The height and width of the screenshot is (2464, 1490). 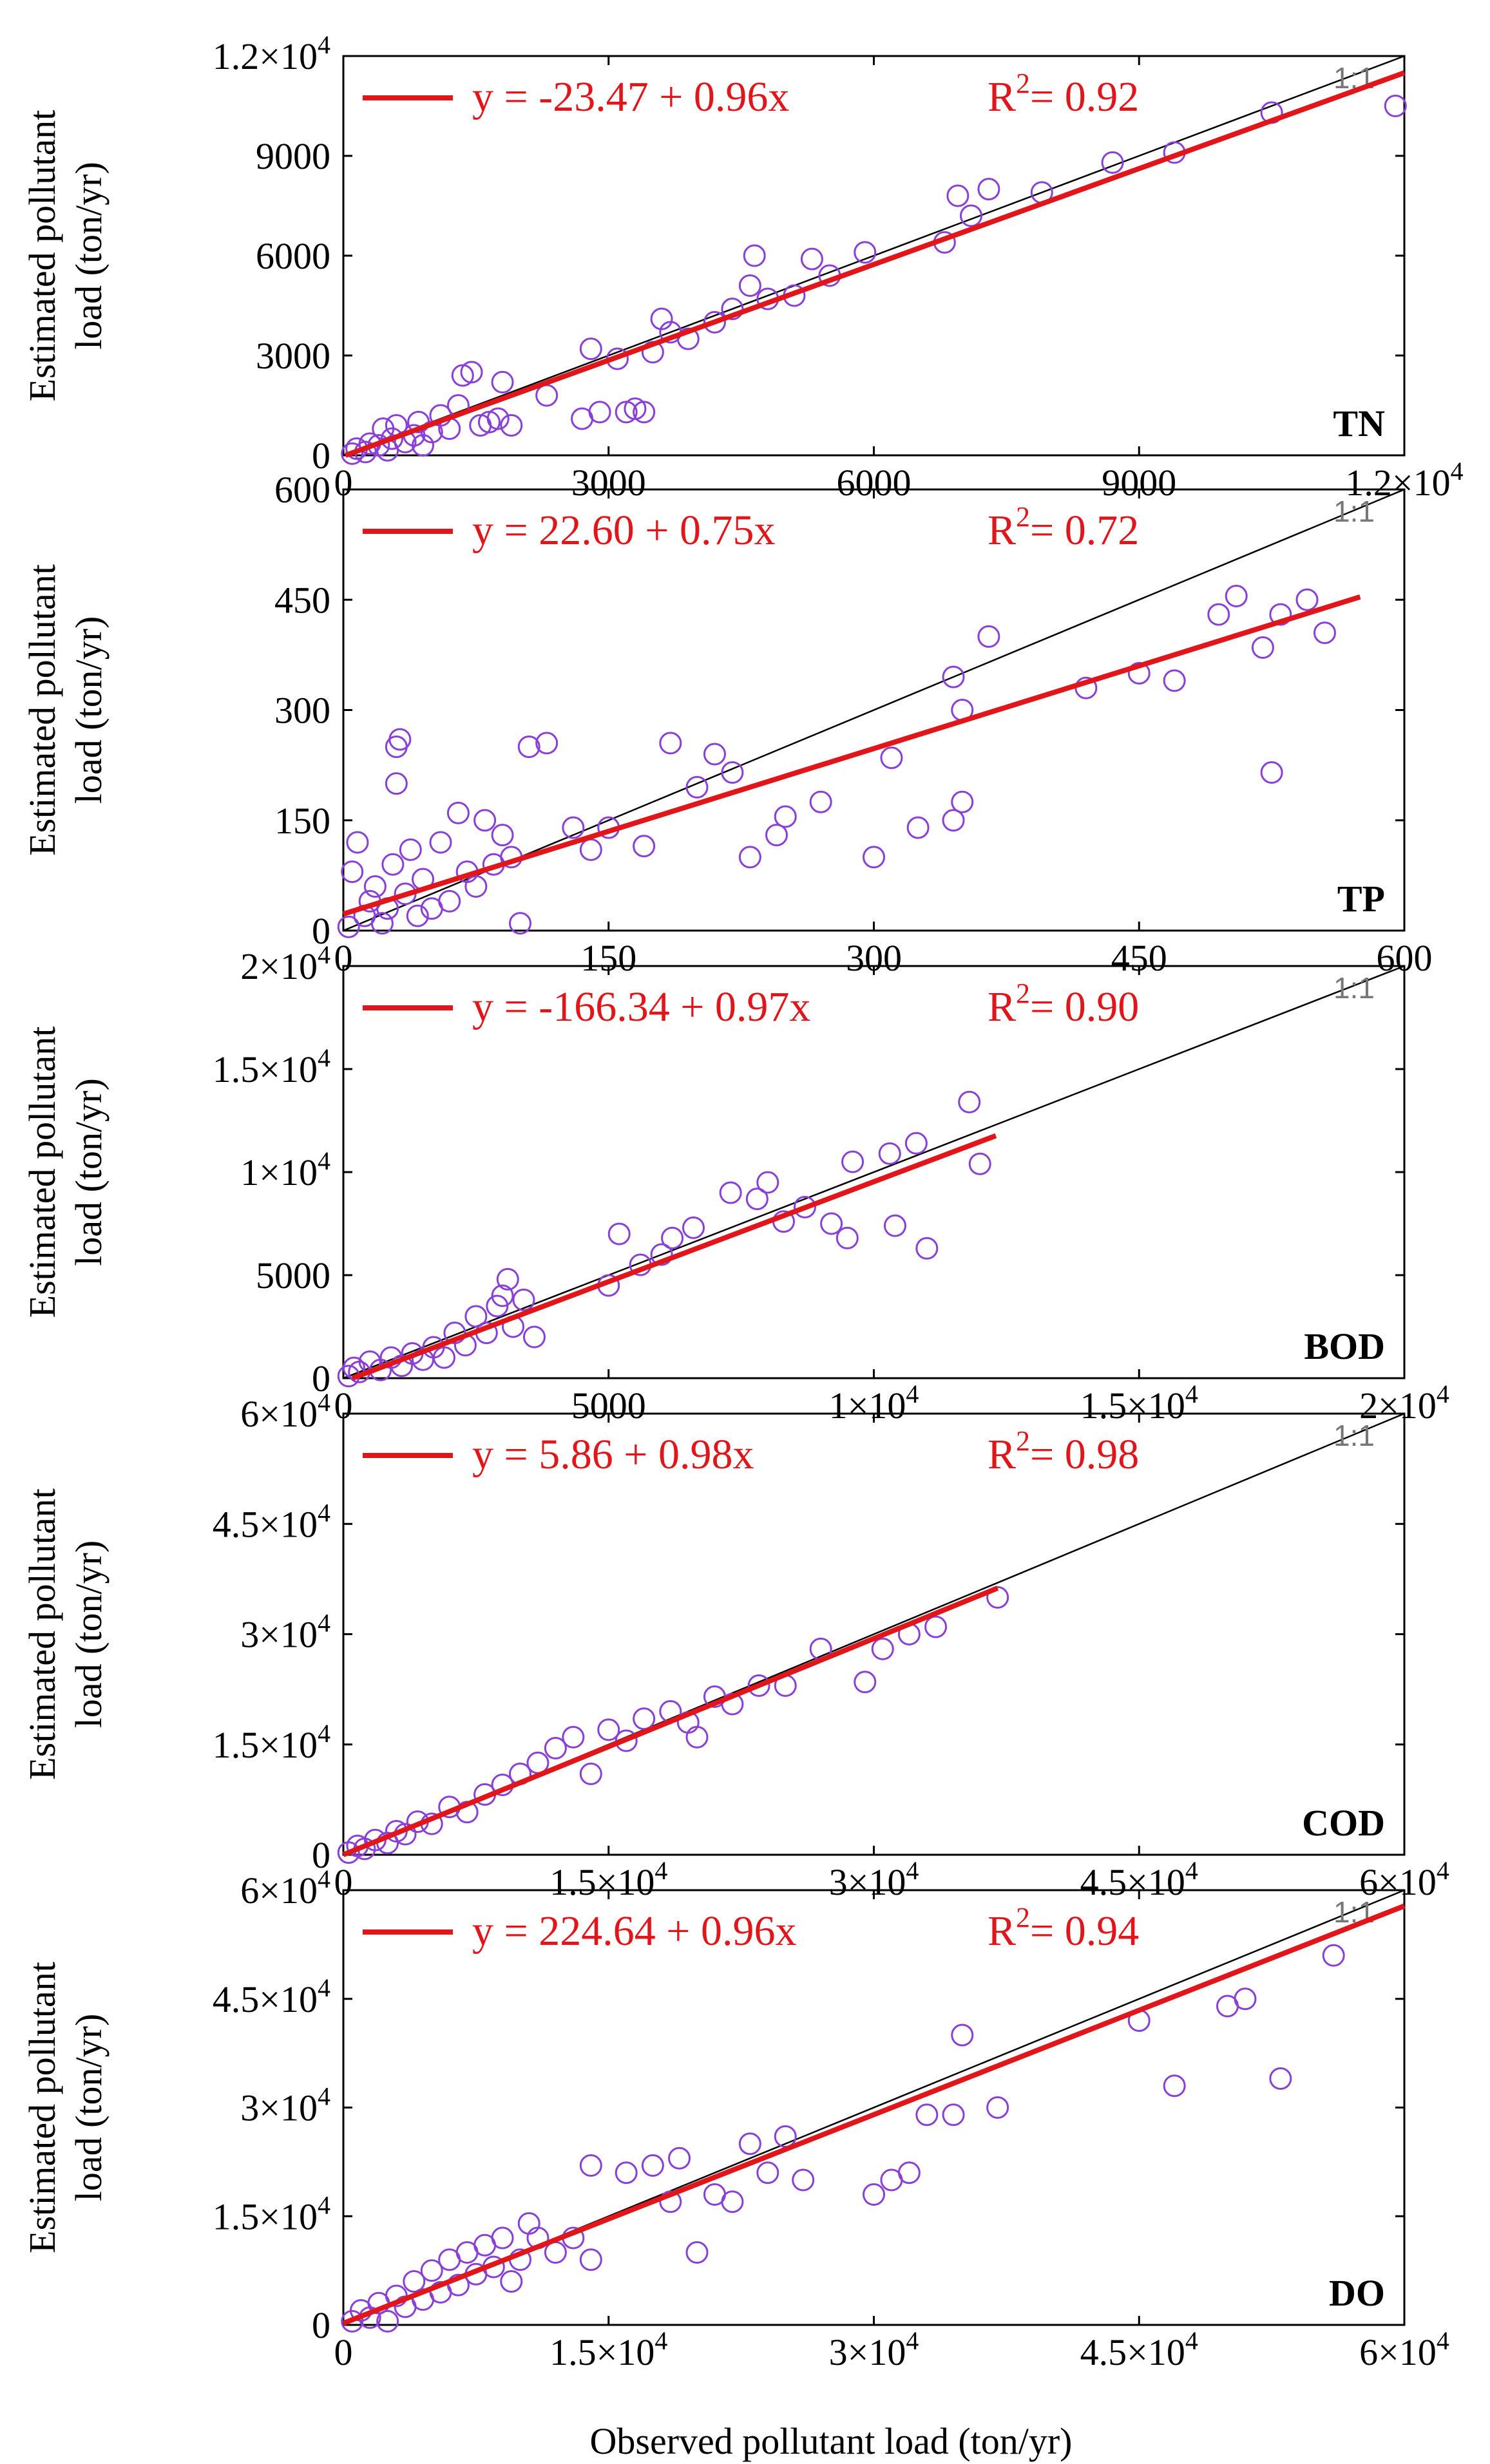 I want to click on pollutant-label: TP, so click(x=1361, y=899).